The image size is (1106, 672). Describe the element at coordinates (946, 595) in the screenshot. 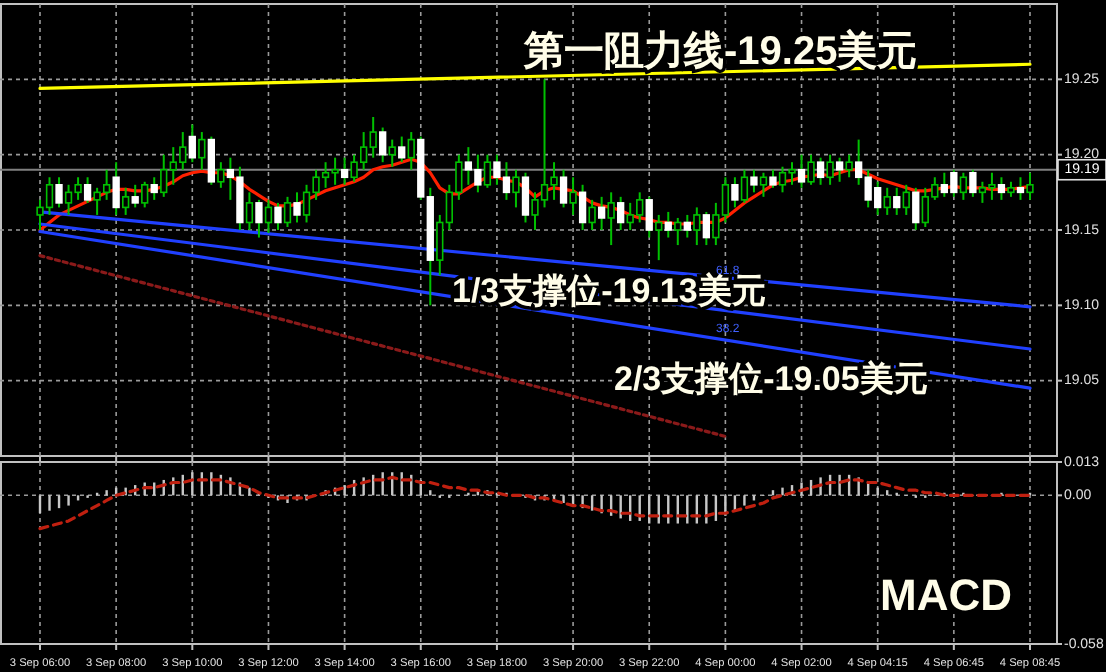

I see `annotation: MACD` at that location.